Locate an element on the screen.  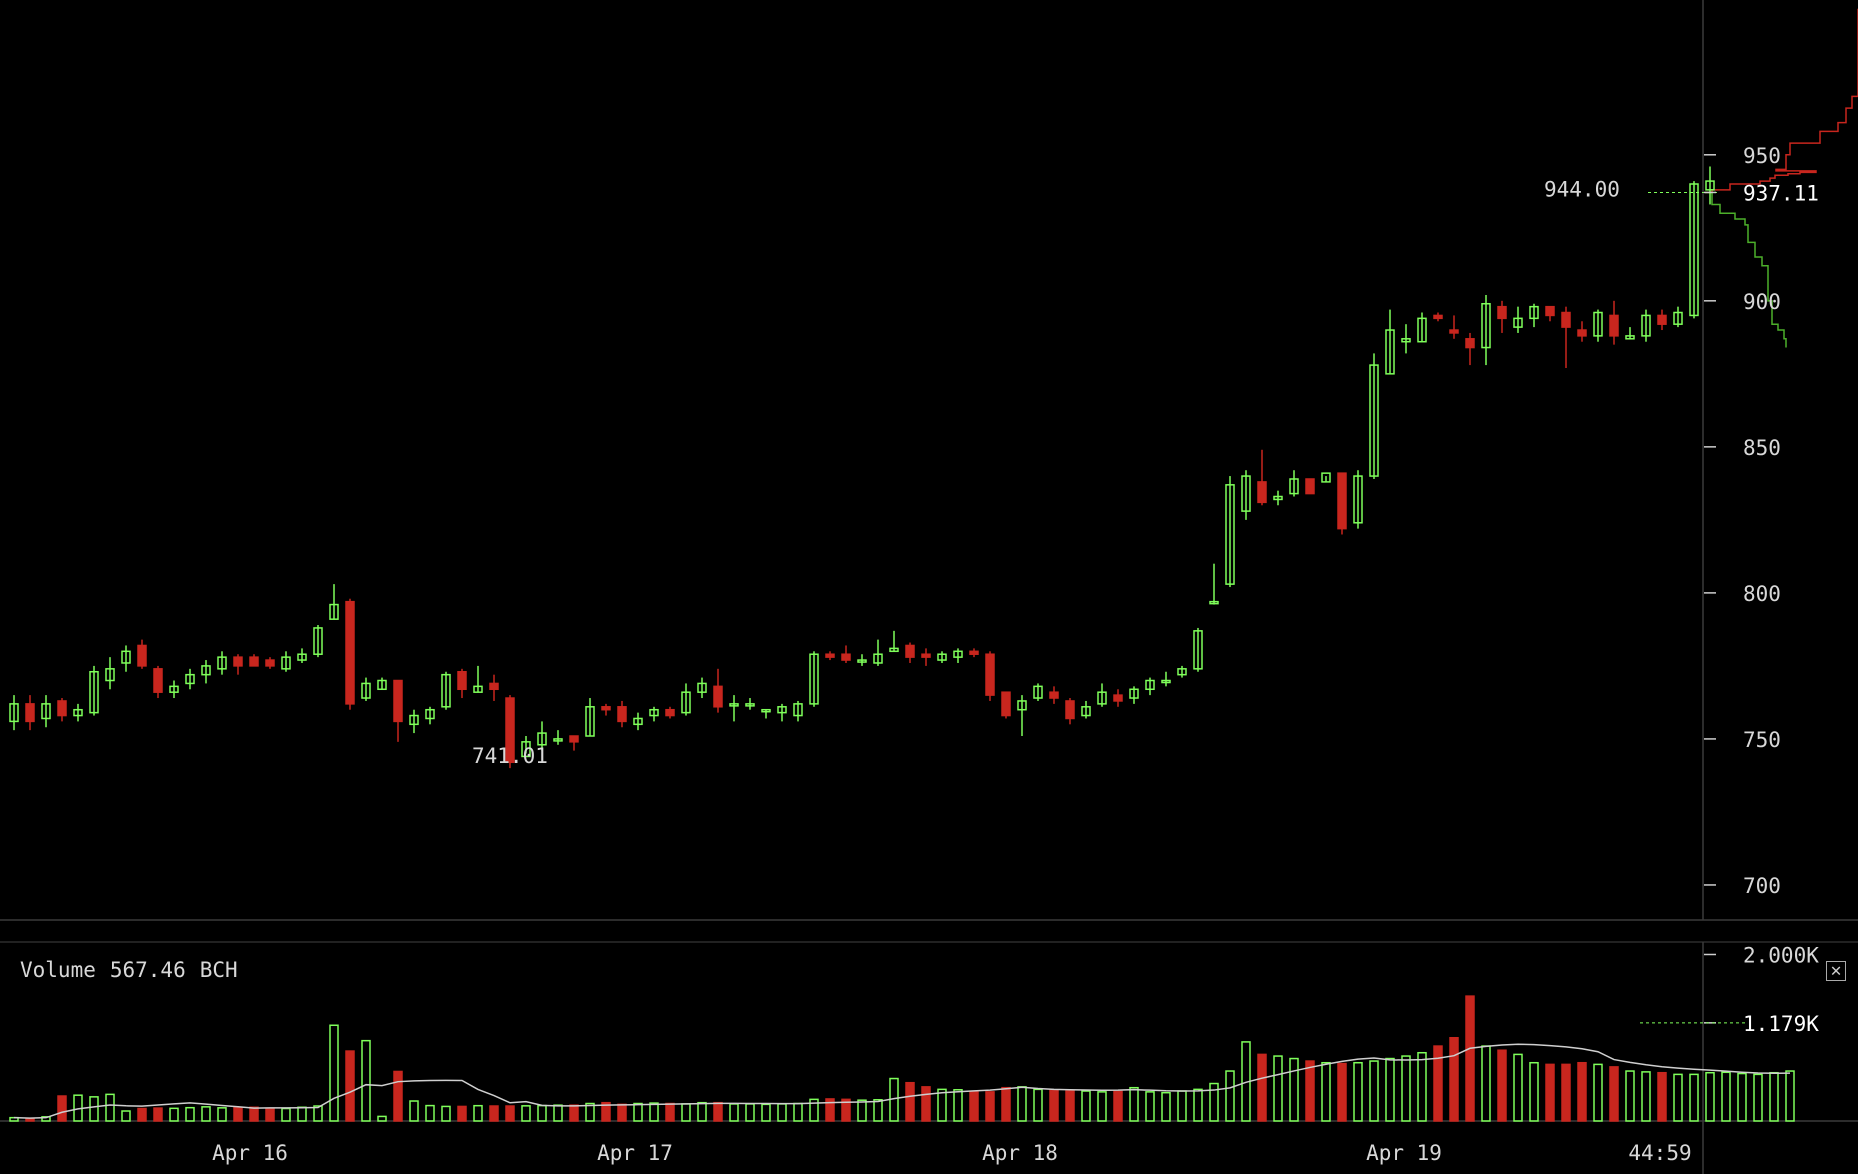
order-book-depth is located at coordinates (1781, 178).